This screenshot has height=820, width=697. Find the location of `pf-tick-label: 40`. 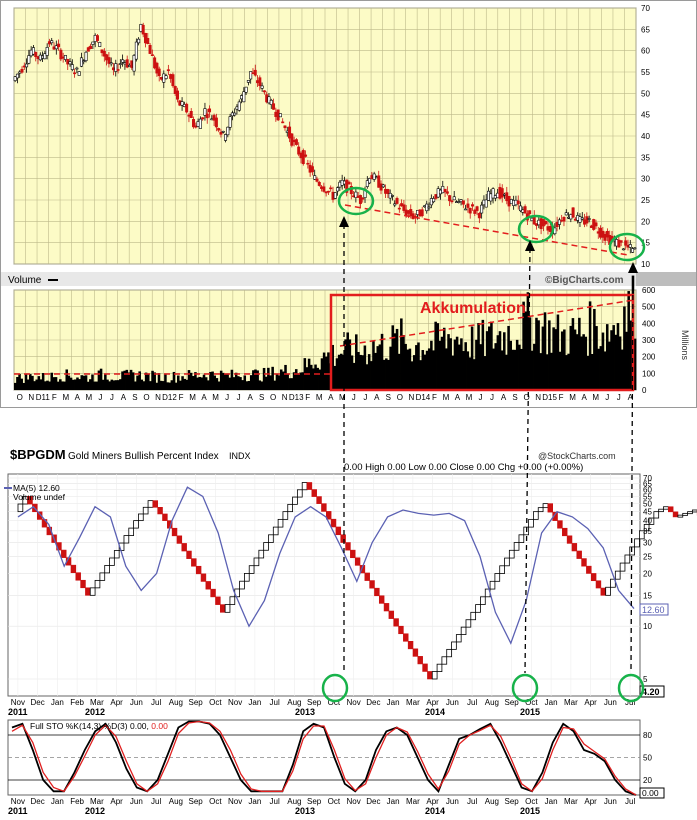

pf-tick-label: 40 is located at coordinates (647, 521).